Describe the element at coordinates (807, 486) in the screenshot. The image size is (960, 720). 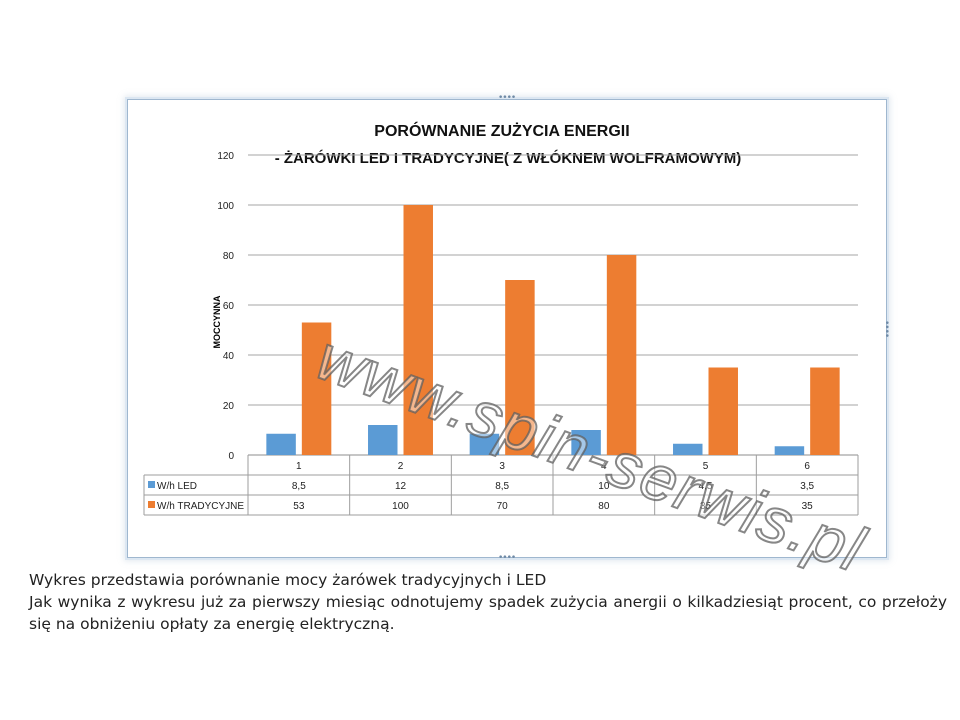
I see `data-label: 3,5` at that location.